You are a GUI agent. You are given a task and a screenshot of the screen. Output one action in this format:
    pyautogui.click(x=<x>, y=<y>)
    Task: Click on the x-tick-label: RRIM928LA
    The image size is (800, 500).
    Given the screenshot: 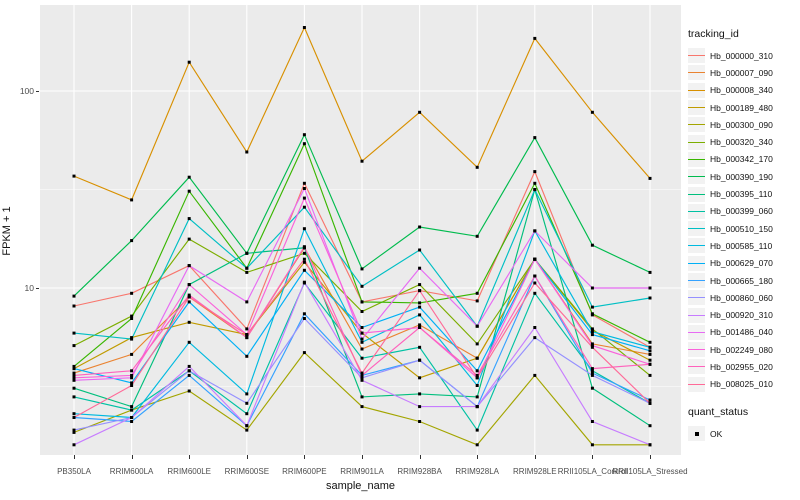 What is the action you would take?
    pyautogui.click(x=477, y=471)
    